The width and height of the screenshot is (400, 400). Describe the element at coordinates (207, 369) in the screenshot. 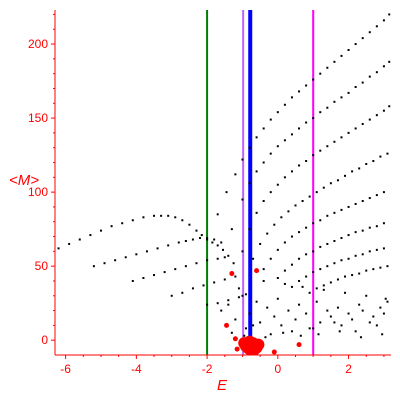

I see `x-tick-label: -2` at that location.